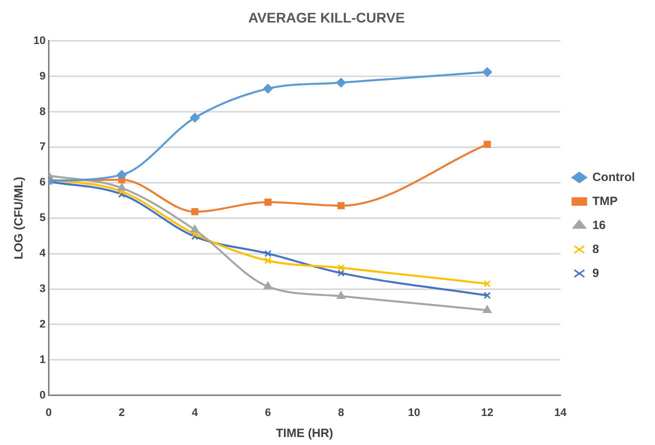 Image resolution: width=655 pixels, height=445 pixels. I want to click on x-tick-label: 10, so click(414, 413).